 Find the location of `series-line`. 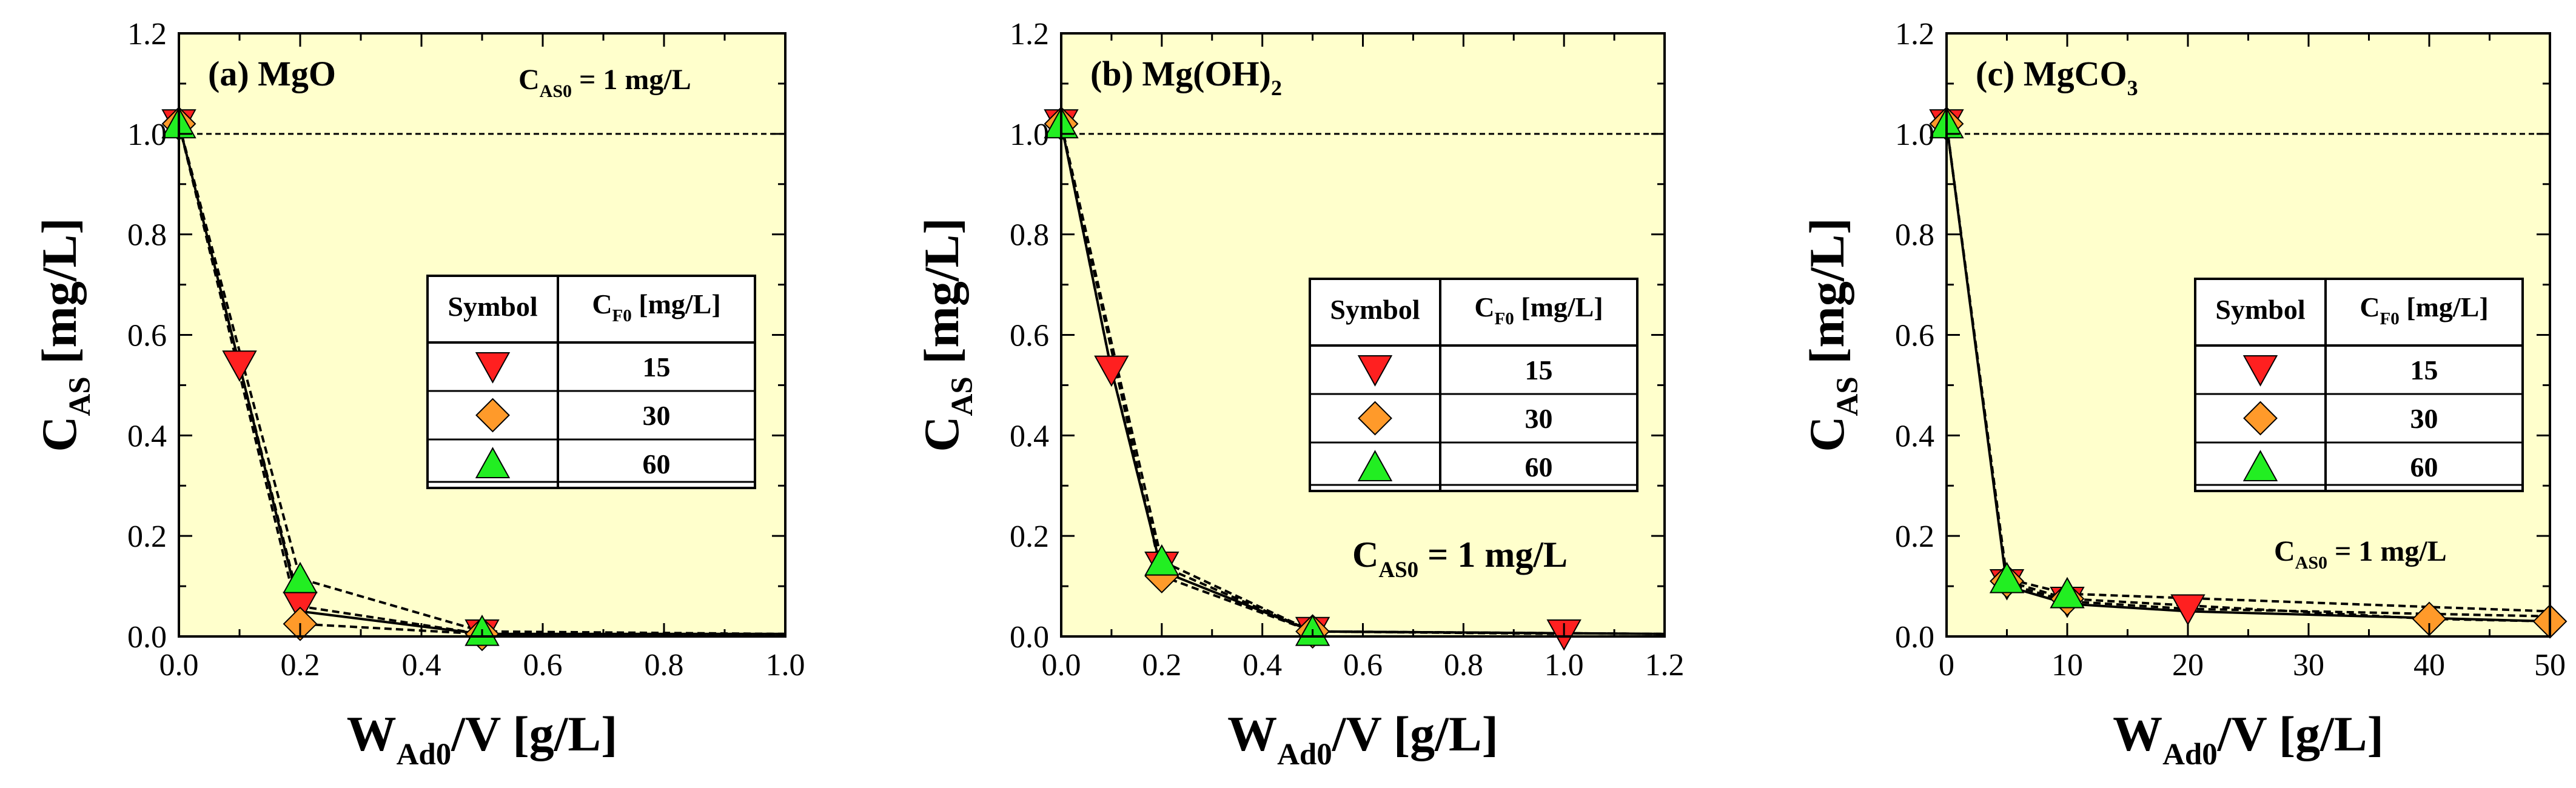

series-line is located at coordinates (2248, 368).